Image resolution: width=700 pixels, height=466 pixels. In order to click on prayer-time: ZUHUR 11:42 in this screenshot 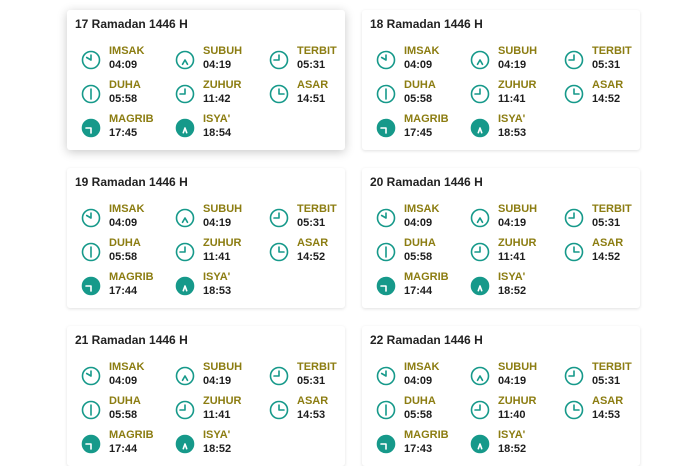, I will do `click(214, 94)`.